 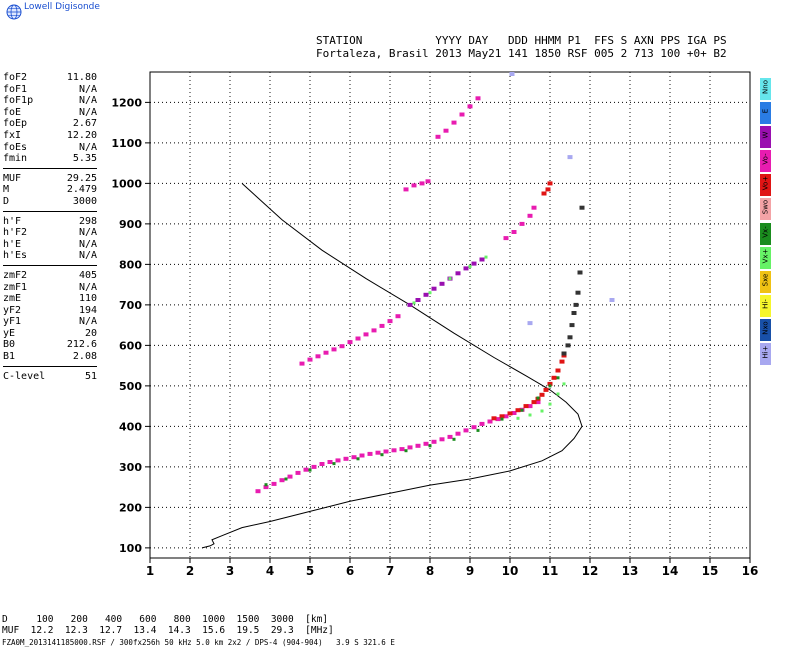 I want to click on param-name: h'F, so click(x=12, y=221).